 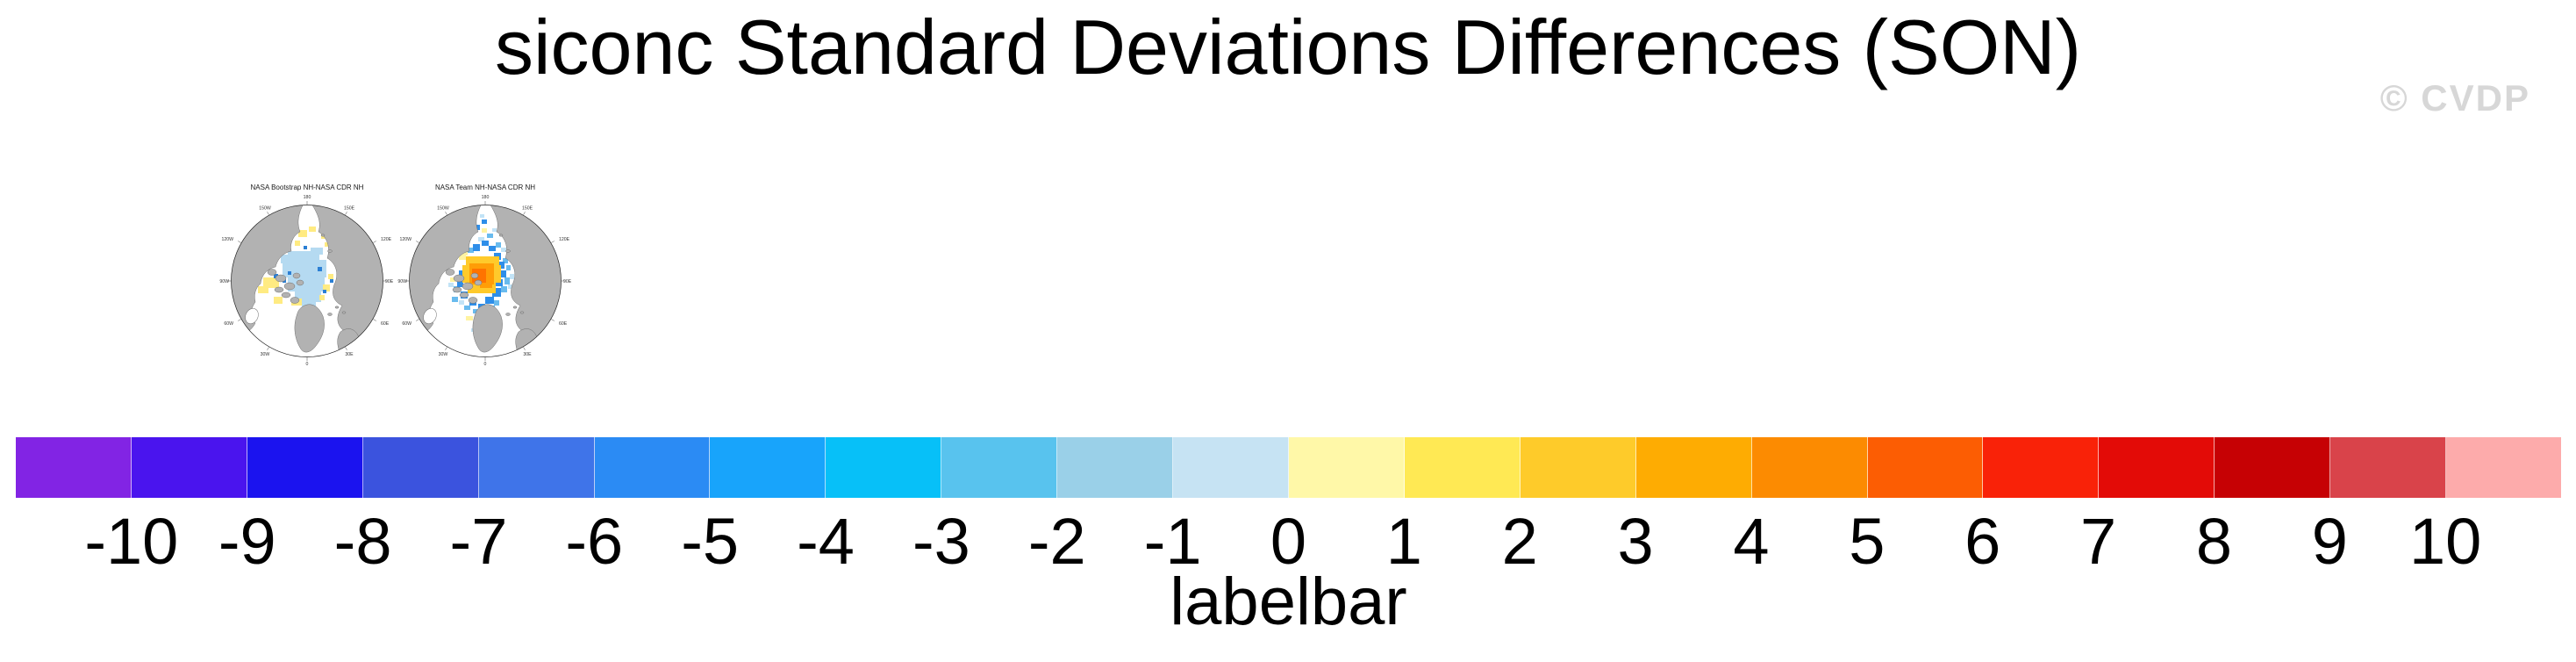 I want to click on colorbar-caption: labelbar, so click(x=1288, y=602).